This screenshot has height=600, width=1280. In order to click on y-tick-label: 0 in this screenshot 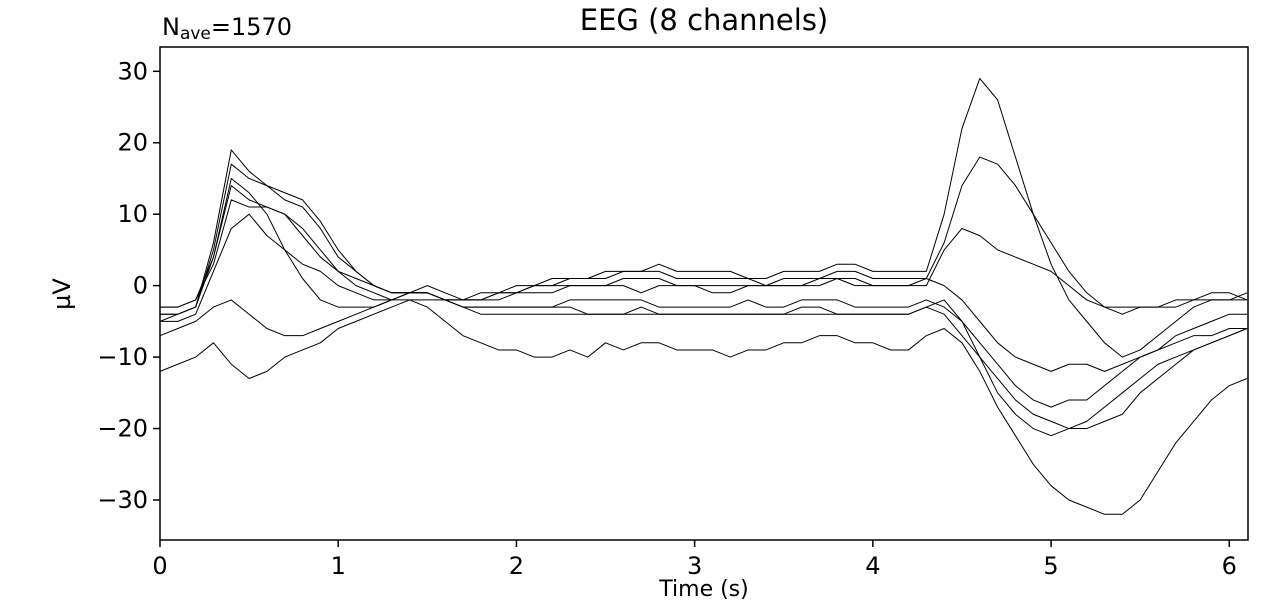, I will do `click(140, 286)`.